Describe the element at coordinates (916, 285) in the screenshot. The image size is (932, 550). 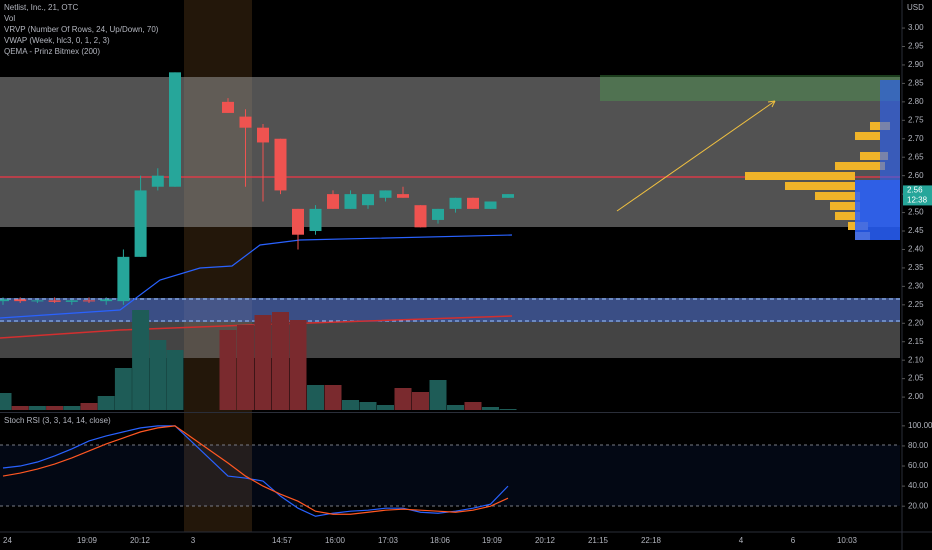
I see `price-label: 2.30` at that location.